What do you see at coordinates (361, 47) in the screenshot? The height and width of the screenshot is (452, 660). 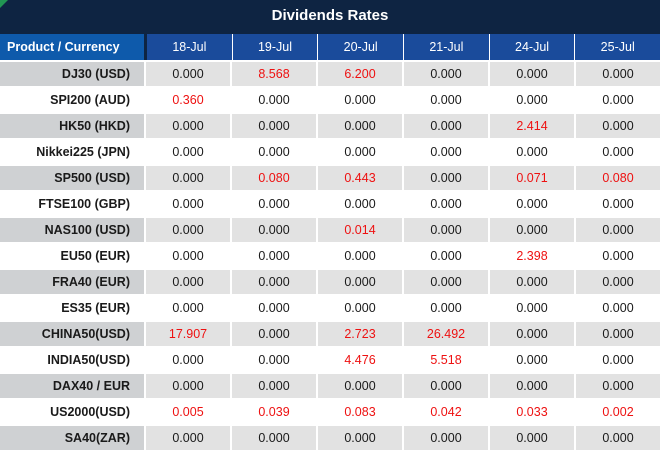 I see `date-header: 20-Jul` at bounding box center [361, 47].